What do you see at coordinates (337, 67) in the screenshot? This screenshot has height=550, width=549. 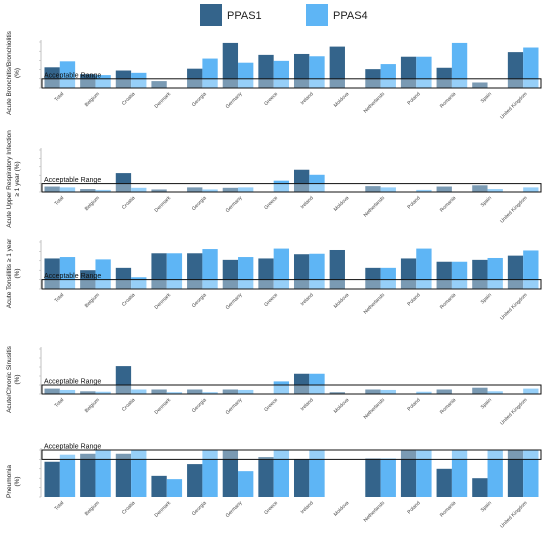 I see `bar-ppas1-moldova` at bounding box center [337, 67].